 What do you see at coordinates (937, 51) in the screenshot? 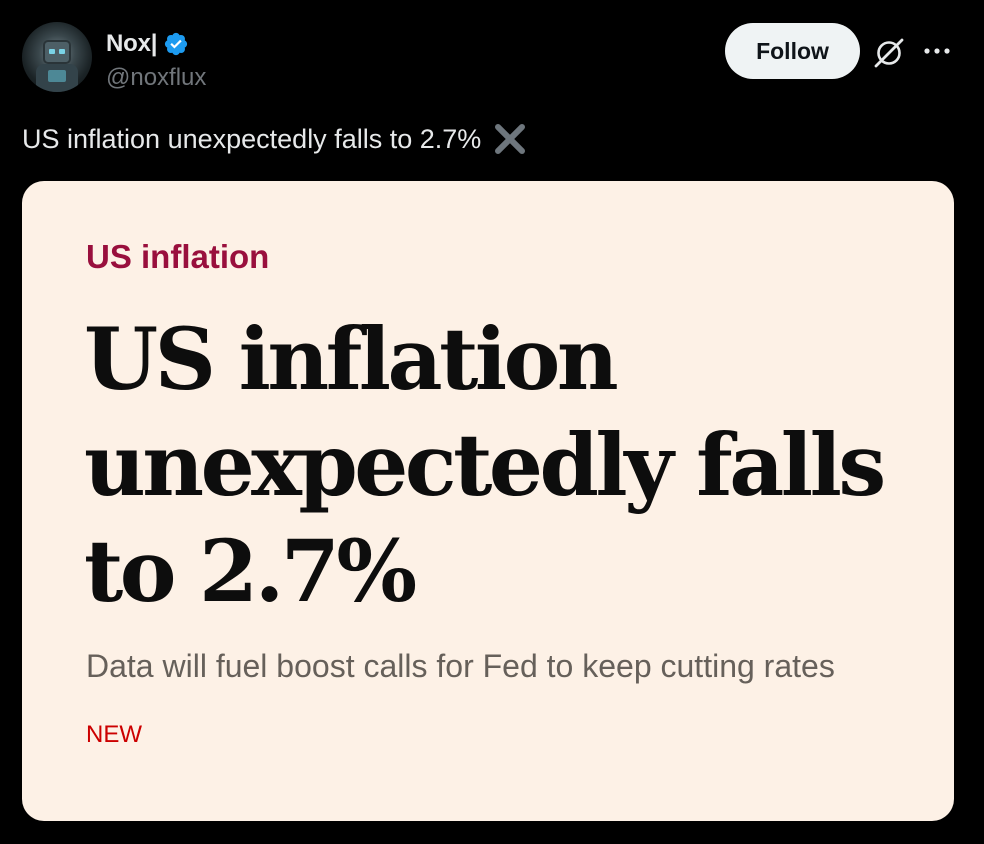
I see `more-icon` at bounding box center [937, 51].